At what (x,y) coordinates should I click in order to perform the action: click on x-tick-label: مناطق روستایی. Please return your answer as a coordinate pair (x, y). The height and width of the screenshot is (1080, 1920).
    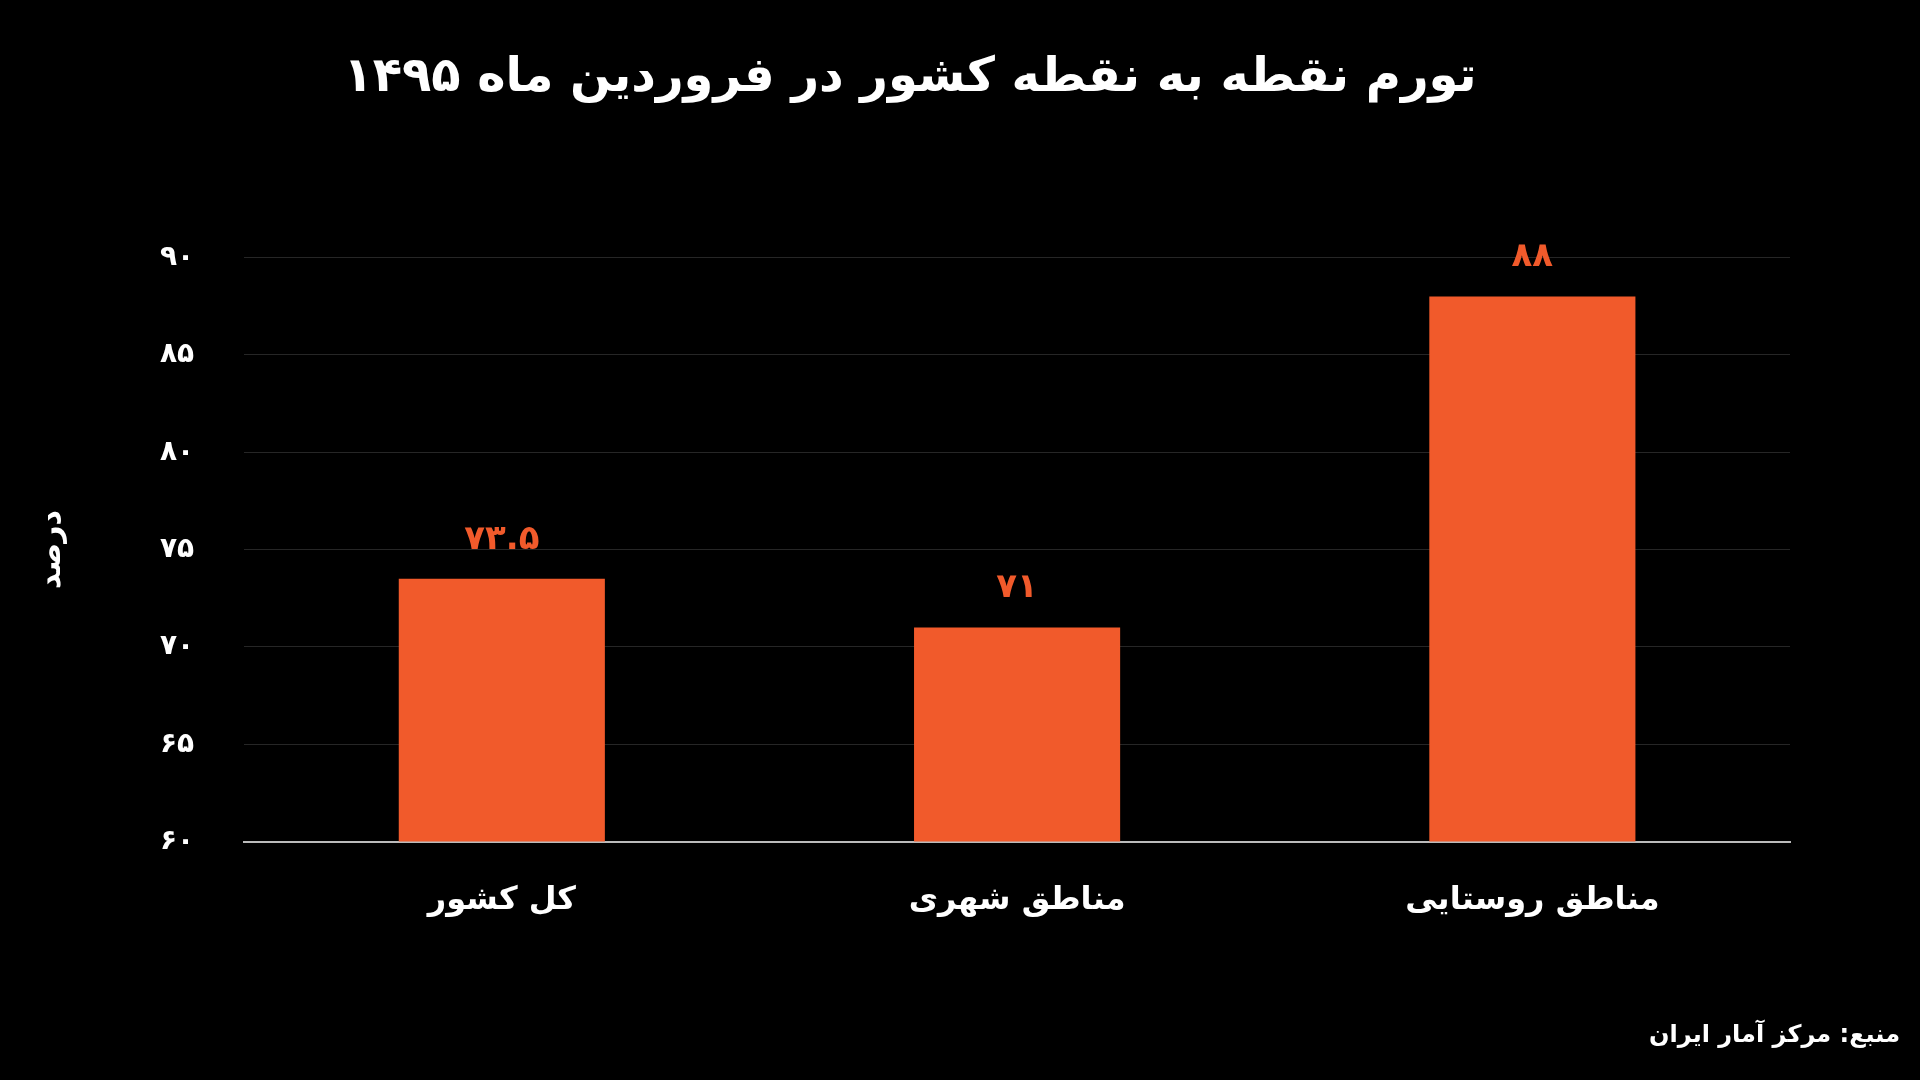
    Looking at the image, I should click on (1532, 898).